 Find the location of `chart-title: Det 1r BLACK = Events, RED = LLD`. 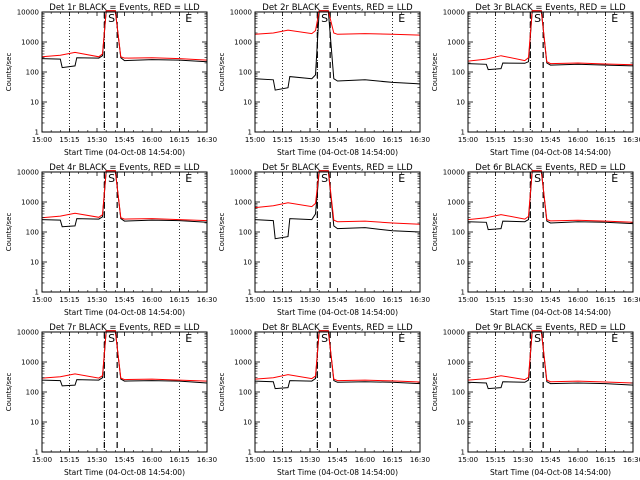

chart-title: Det 1r BLACK = Events, RED = LLD is located at coordinates (124, 8).